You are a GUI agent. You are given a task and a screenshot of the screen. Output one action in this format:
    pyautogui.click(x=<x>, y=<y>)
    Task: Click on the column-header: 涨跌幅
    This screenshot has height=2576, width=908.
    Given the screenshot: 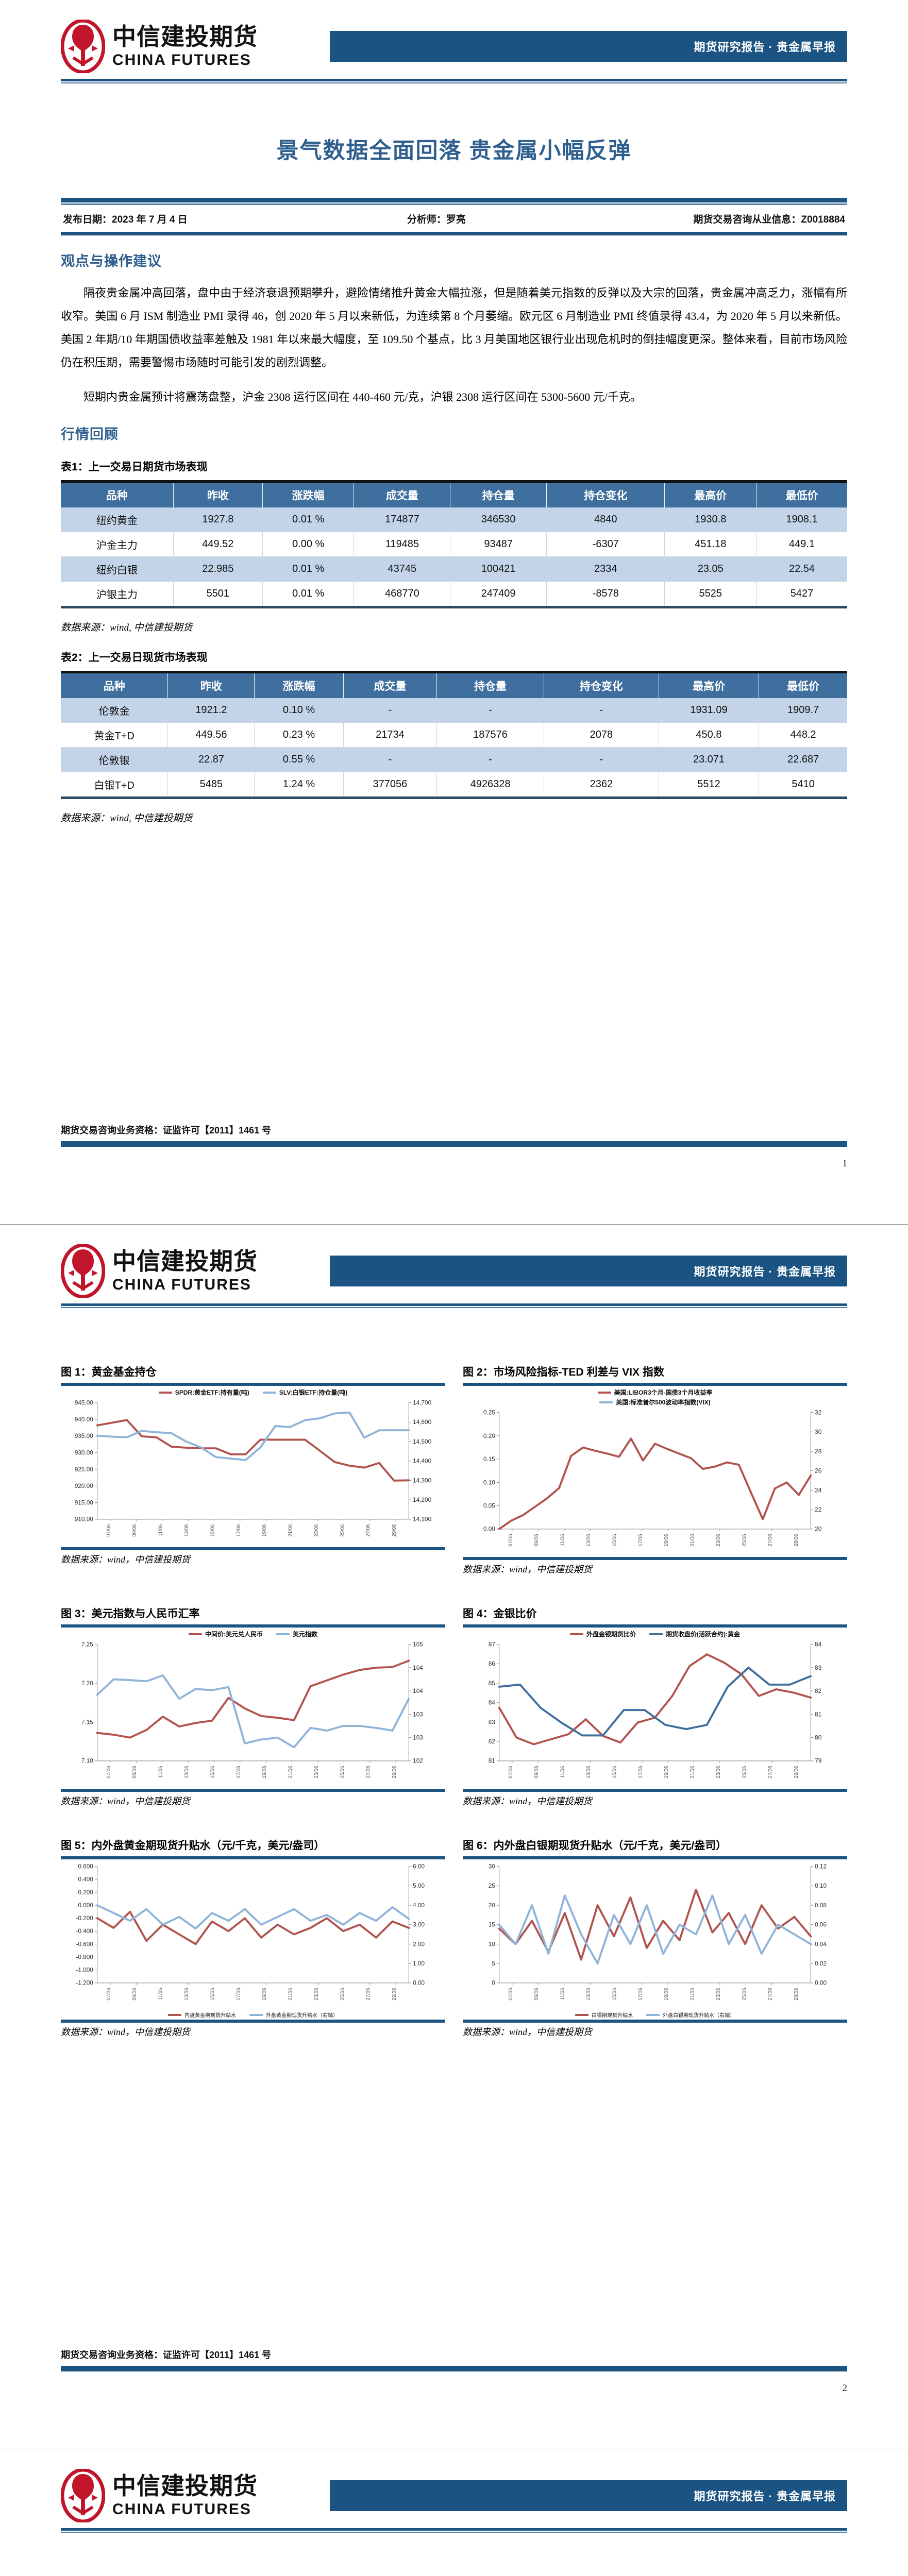 What is the action you would take?
    pyautogui.click(x=299, y=685)
    